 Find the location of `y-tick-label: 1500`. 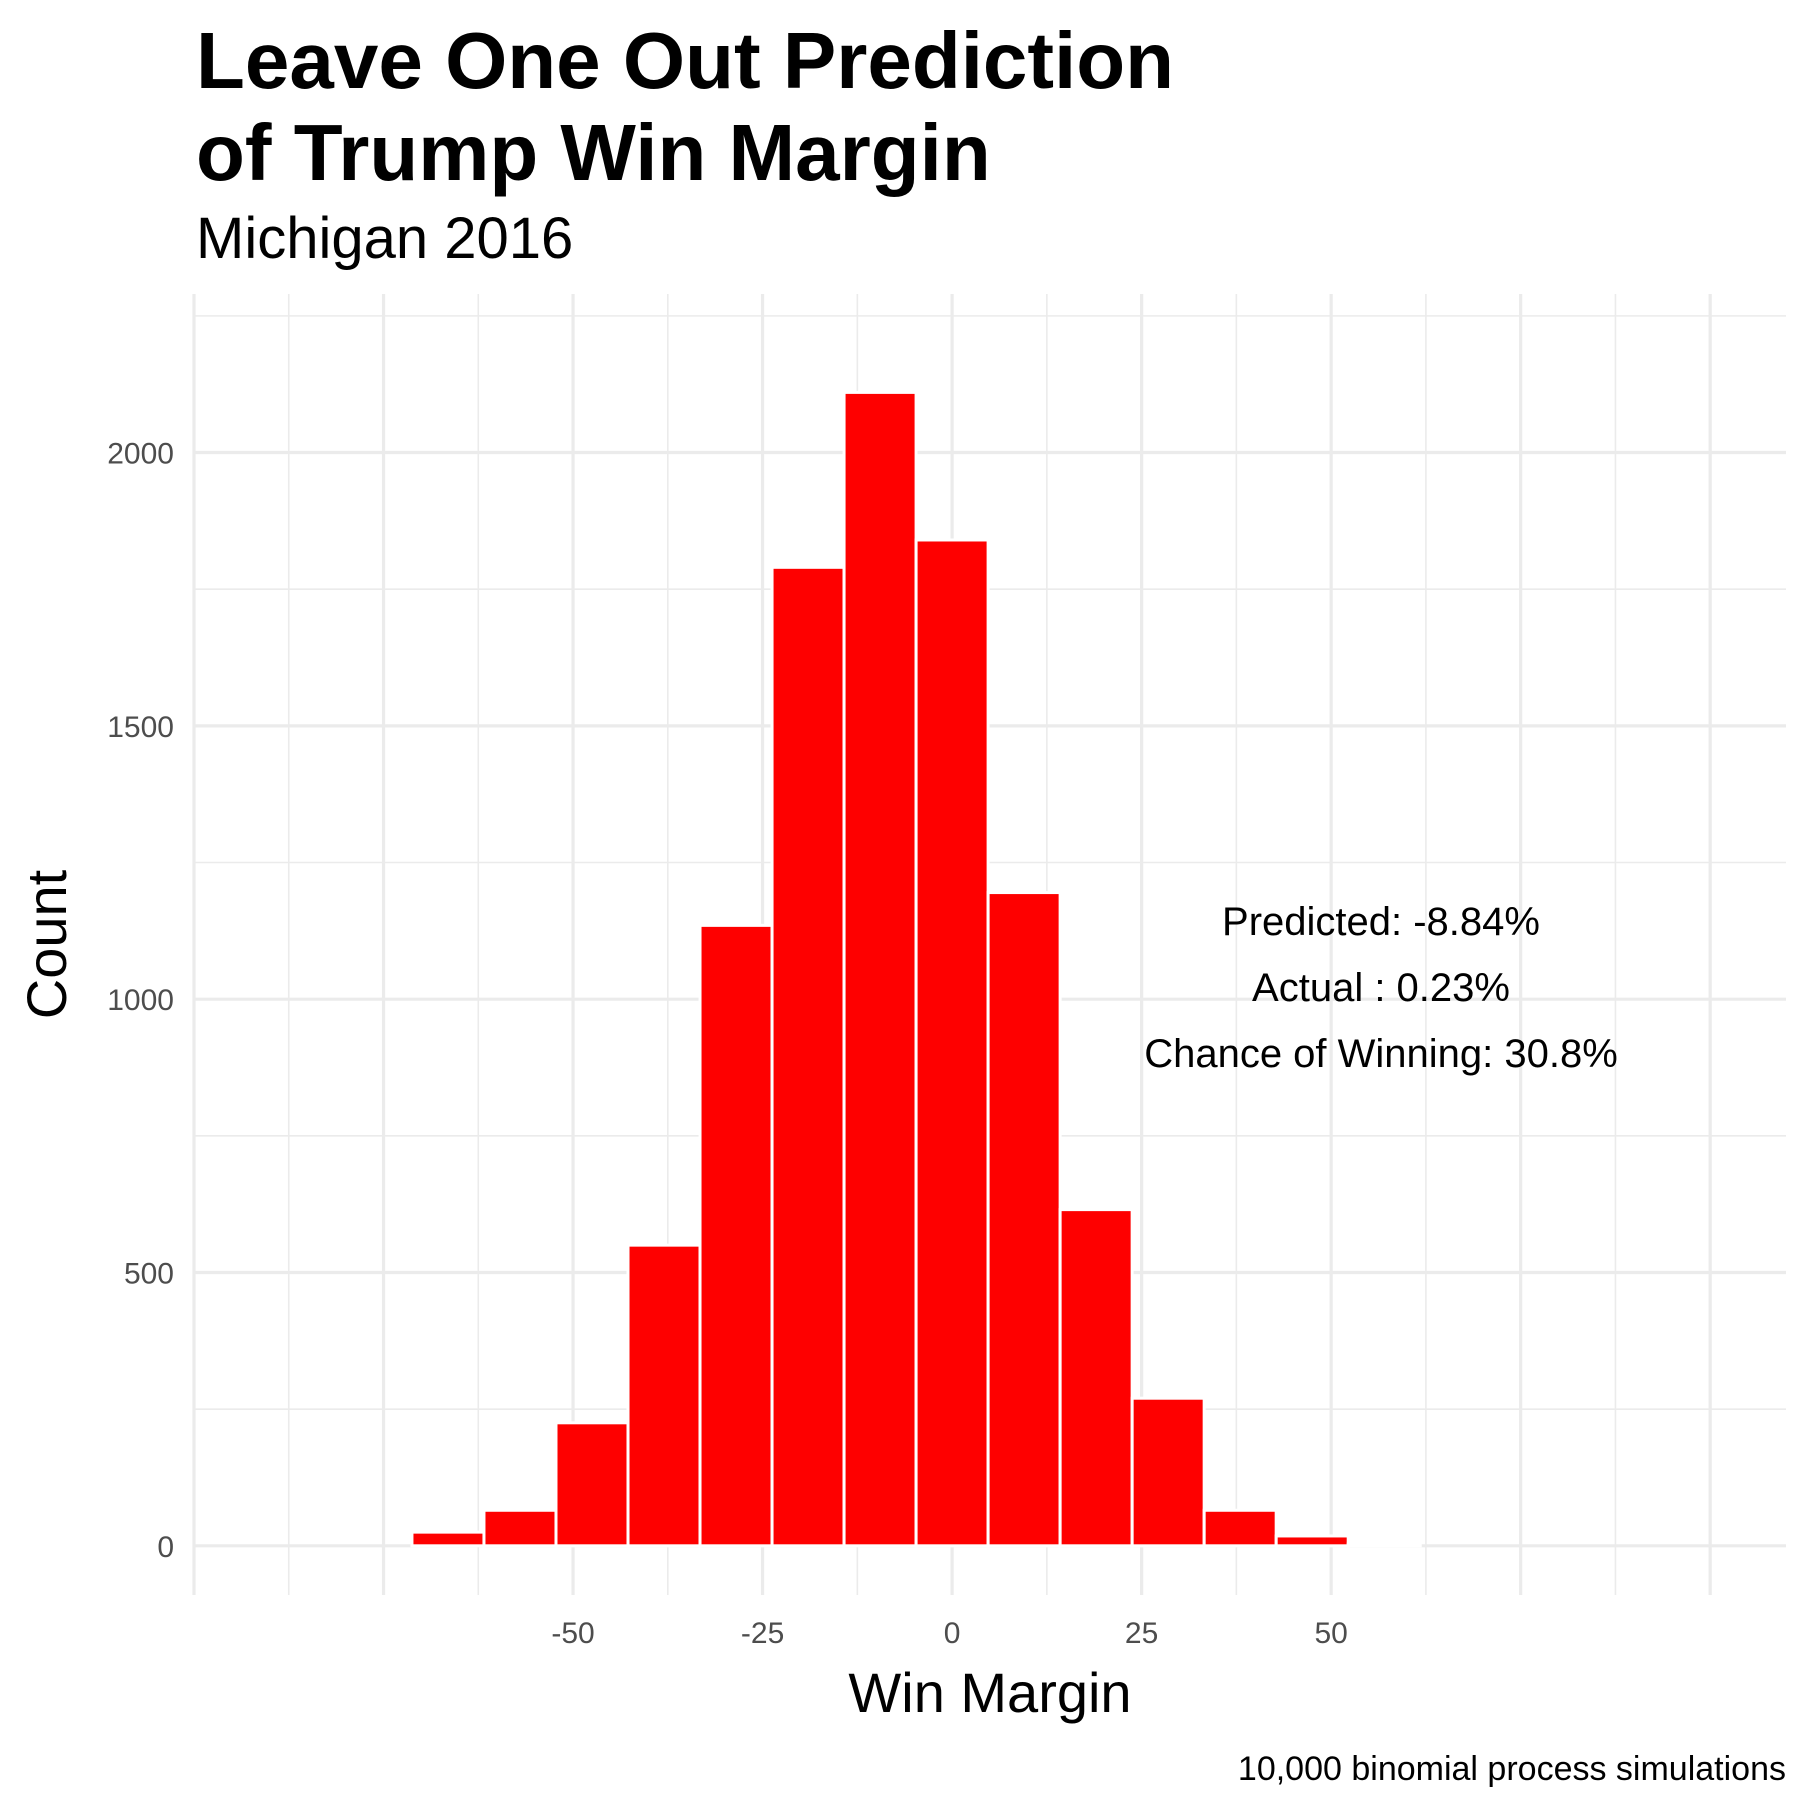

y-tick-label: 1500 is located at coordinates (140, 727).